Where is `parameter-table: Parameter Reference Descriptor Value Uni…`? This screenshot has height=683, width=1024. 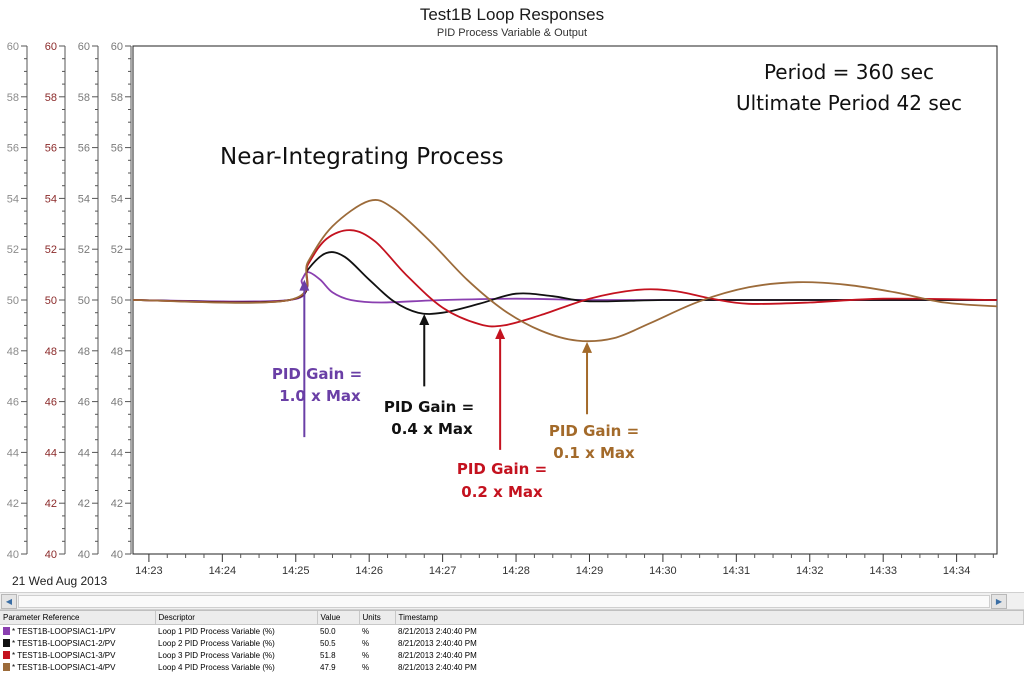 parameter-table: Parameter Reference Descriptor Value Uni… is located at coordinates (512, 642).